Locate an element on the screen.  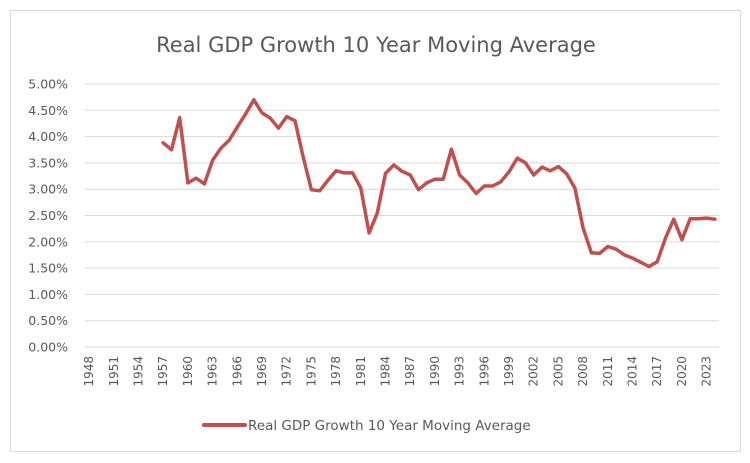
data-point: 1971: 4.16% is located at coordinates (278, 128).